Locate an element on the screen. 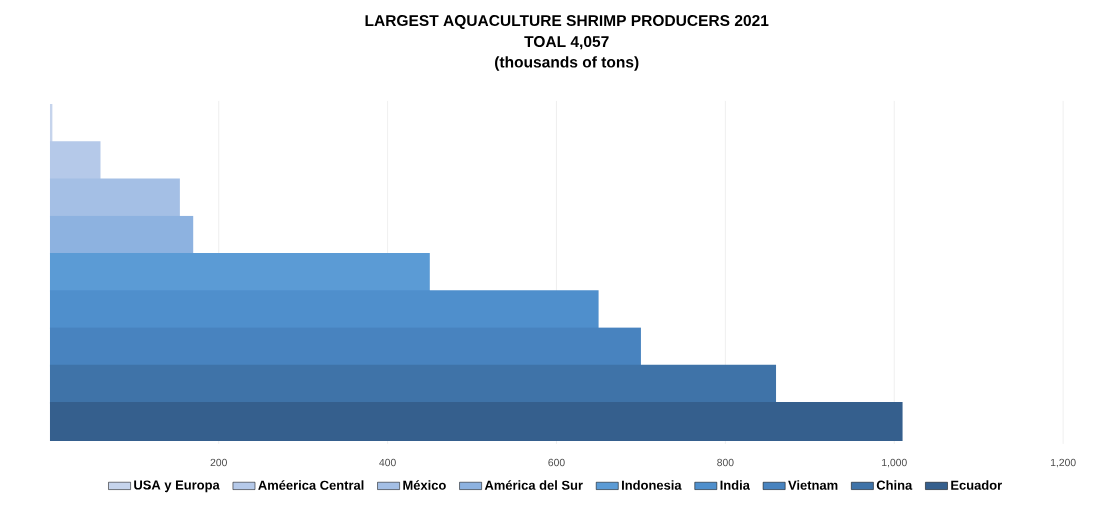  x-tick-label: 1,200 is located at coordinates (1063, 463).